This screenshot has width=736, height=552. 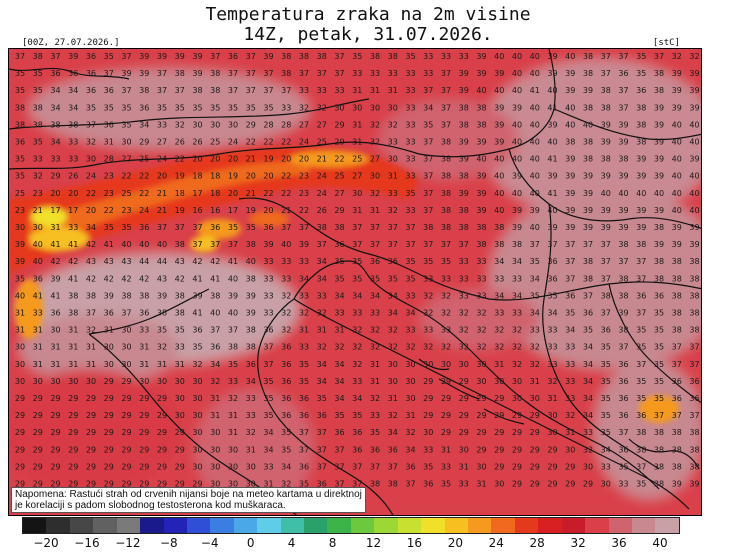 I want to click on colorbar-tick-label: −12, so click(x=128, y=543).